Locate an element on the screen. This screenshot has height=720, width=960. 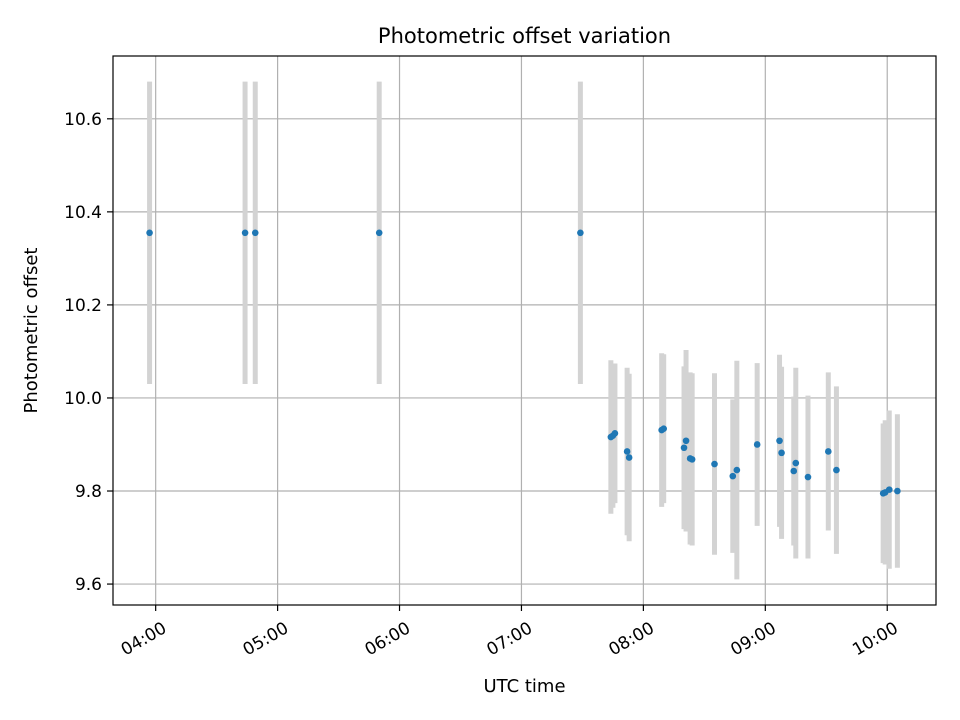
x-axis-title: UTC time is located at coordinates (524, 686).